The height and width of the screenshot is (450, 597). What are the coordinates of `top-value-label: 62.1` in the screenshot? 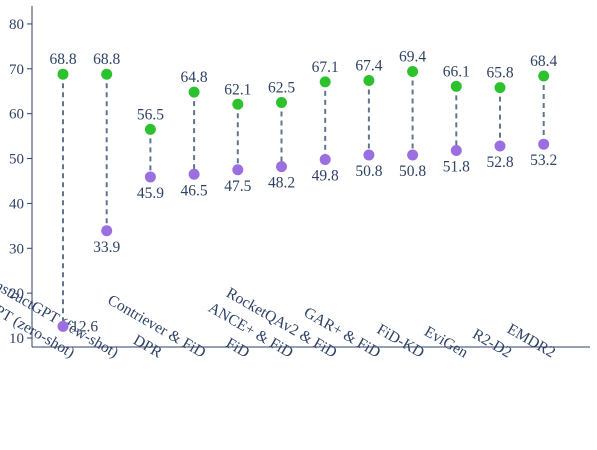 It's located at (237, 89).